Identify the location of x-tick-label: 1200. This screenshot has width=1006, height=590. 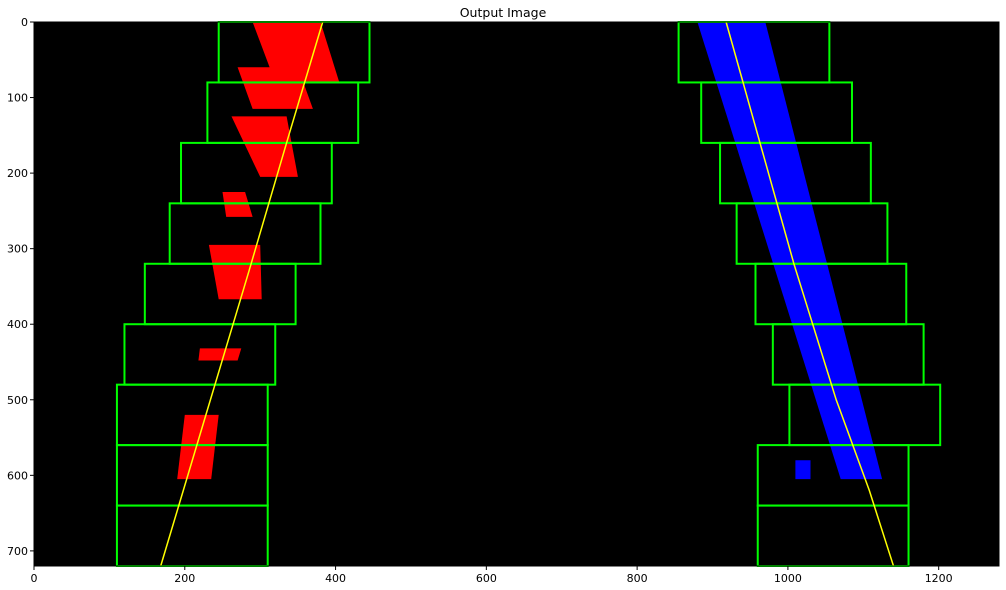
(939, 578).